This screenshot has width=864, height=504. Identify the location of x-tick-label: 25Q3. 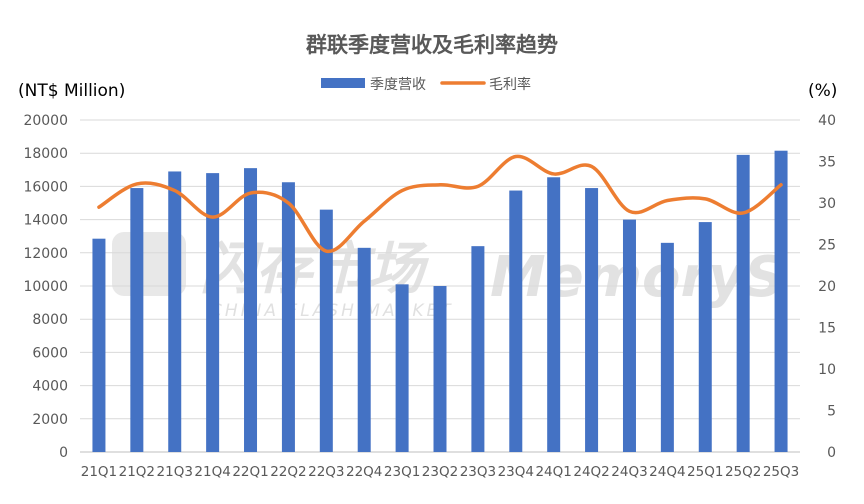
(781, 472).